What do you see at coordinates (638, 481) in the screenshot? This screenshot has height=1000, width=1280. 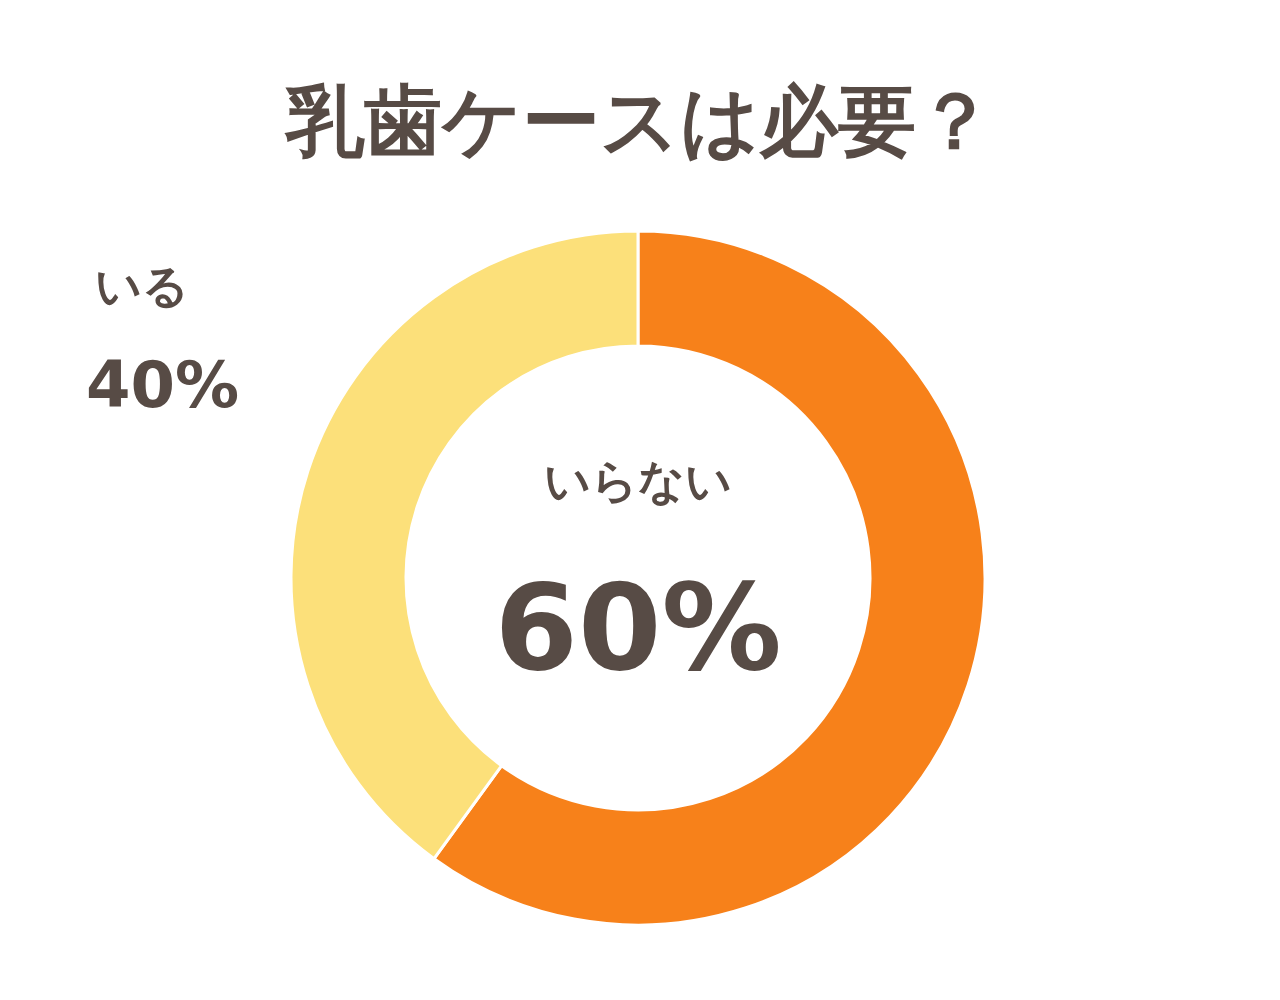 I see `slice-label: いらない` at bounding box center [638, 481].